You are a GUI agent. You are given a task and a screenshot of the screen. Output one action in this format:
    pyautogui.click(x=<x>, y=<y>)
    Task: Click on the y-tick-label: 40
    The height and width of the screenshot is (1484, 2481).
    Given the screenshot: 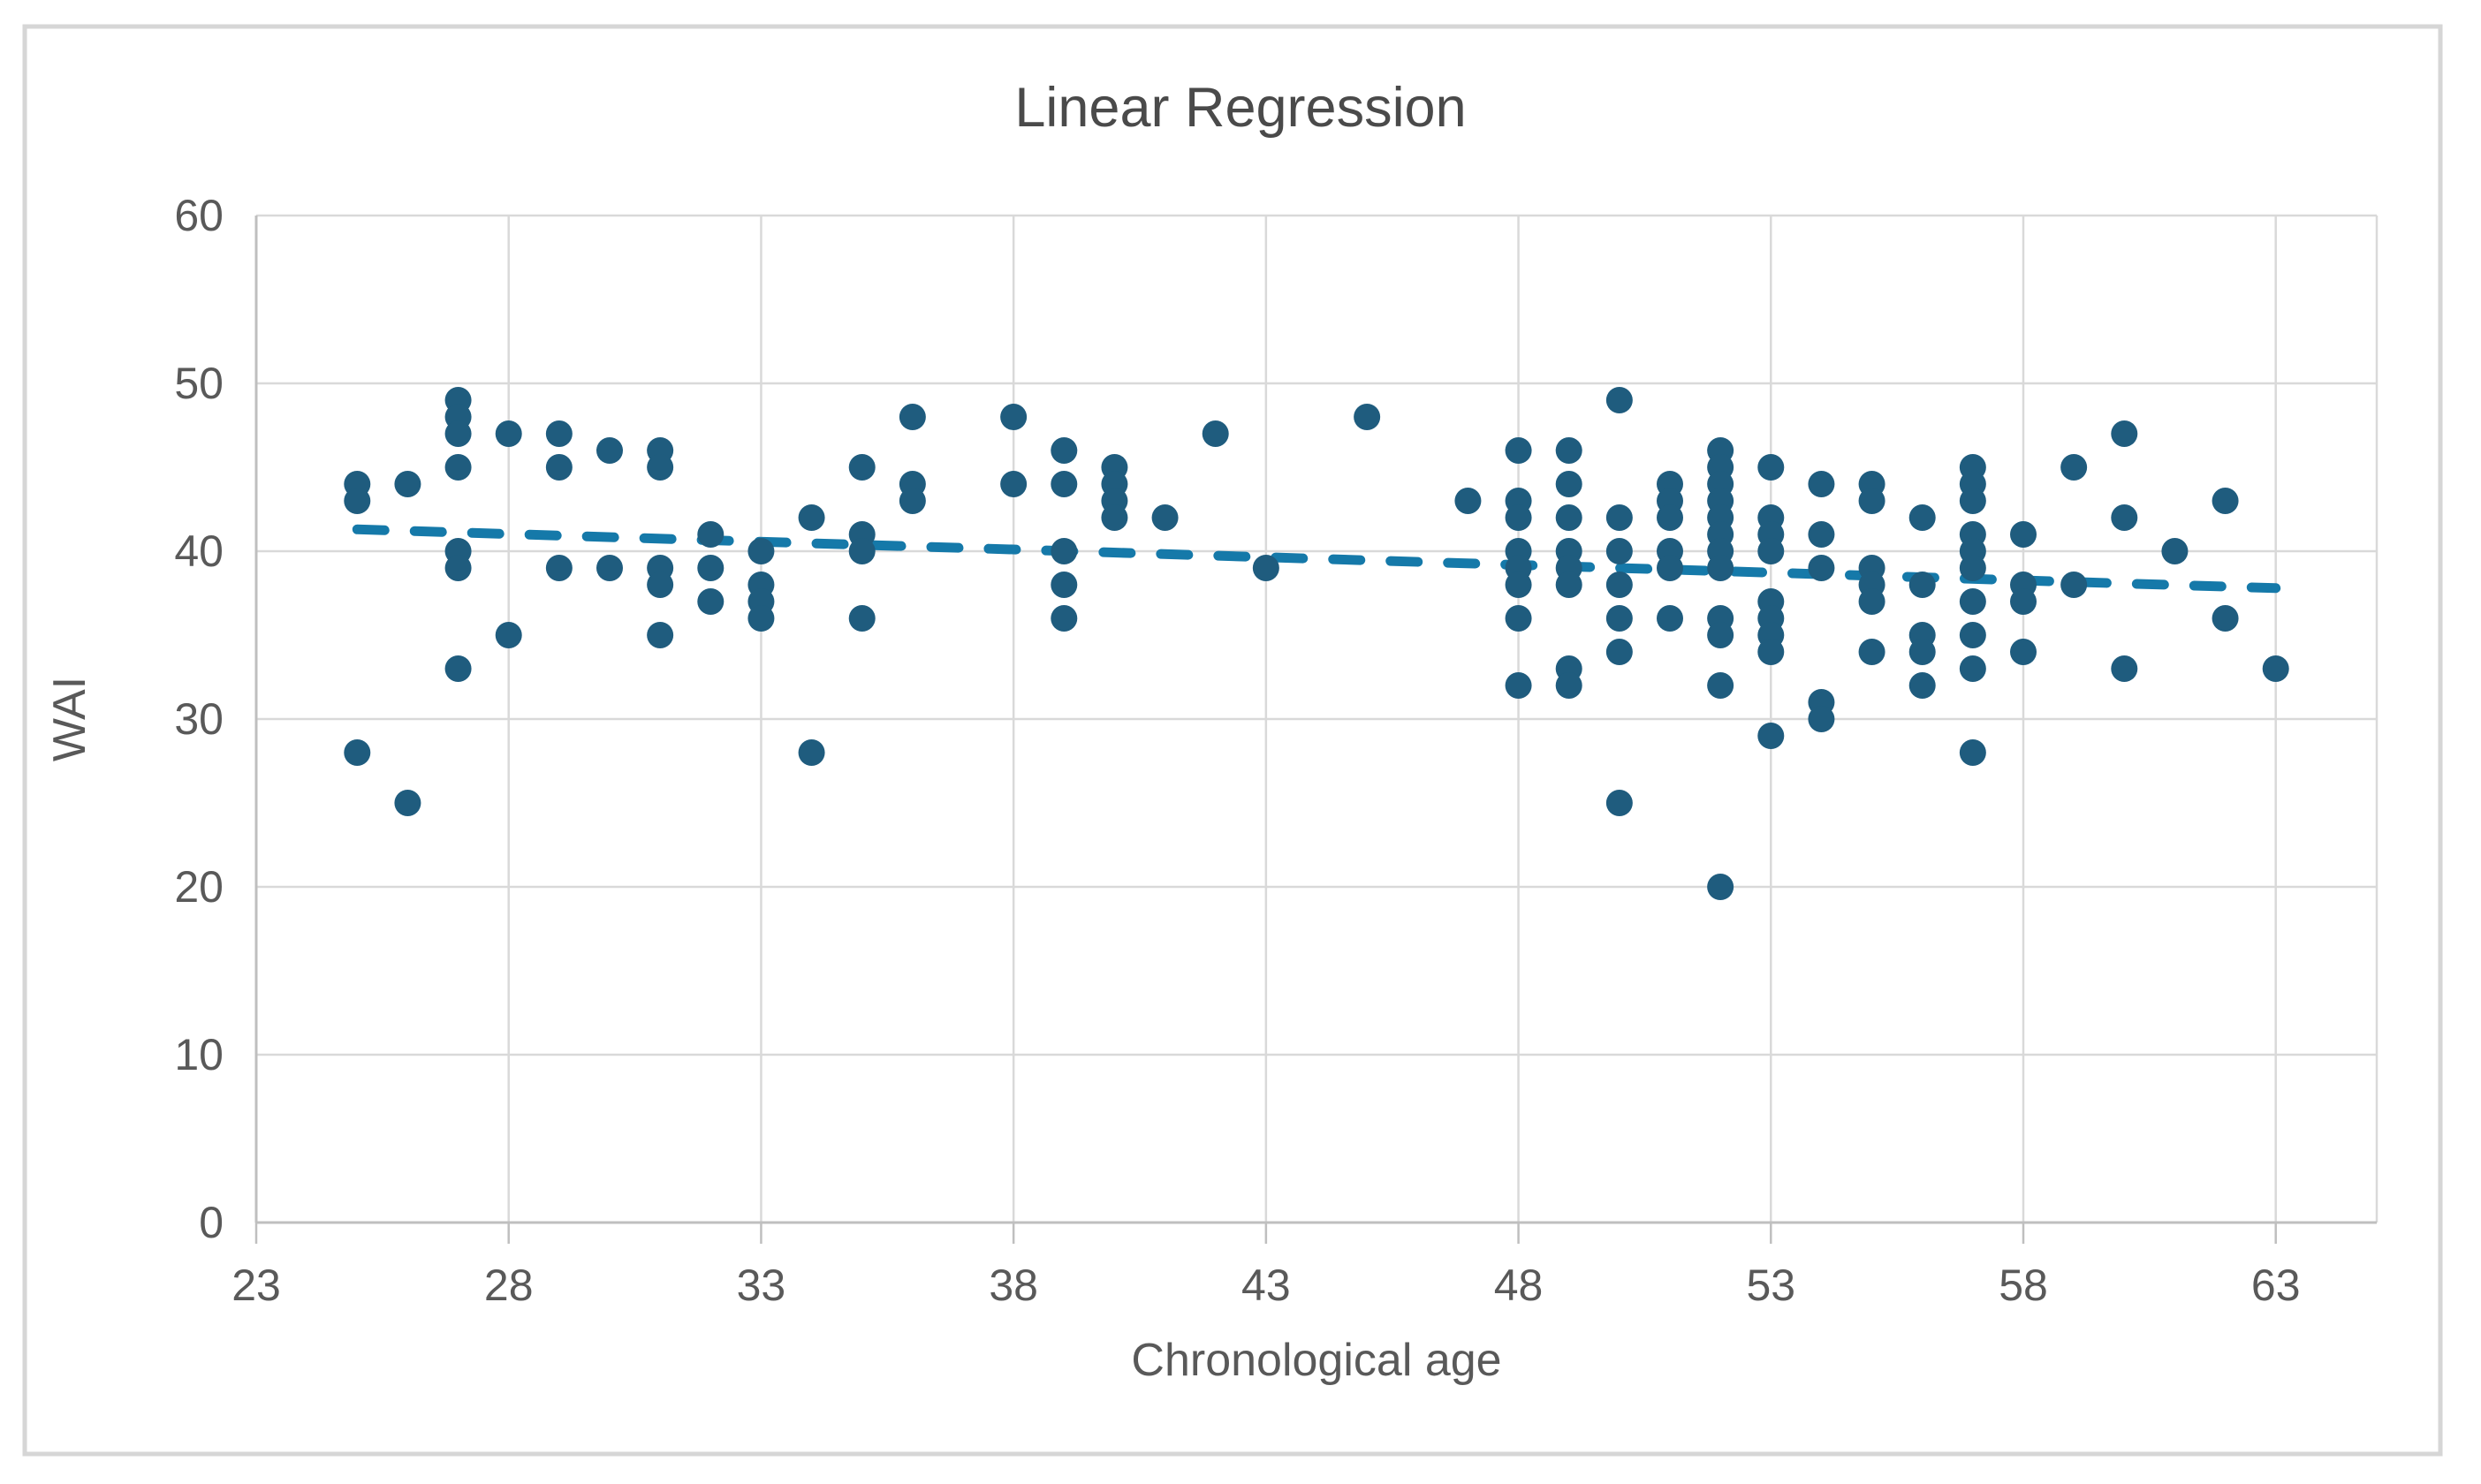 What is the action you would take?
    pyautogui.click(x=199, y=551)
    